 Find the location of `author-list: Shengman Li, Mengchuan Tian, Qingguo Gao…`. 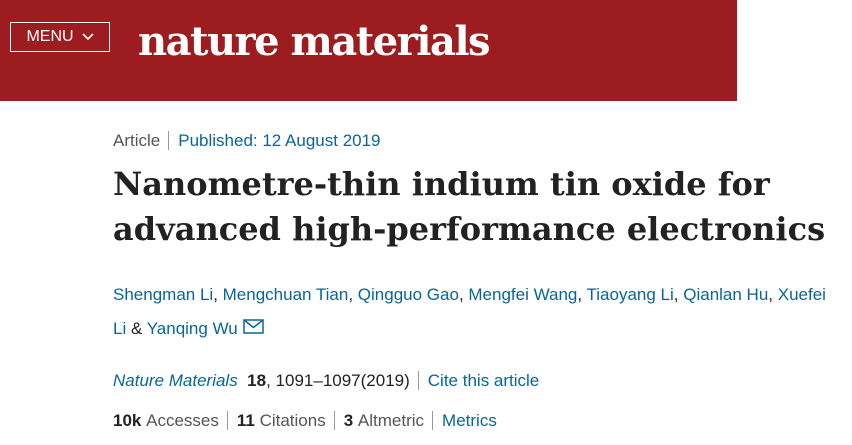

author-list: Shengman Li, Mengchuan Tian, Qingguo Gao… is located at coordinates (478, 312).